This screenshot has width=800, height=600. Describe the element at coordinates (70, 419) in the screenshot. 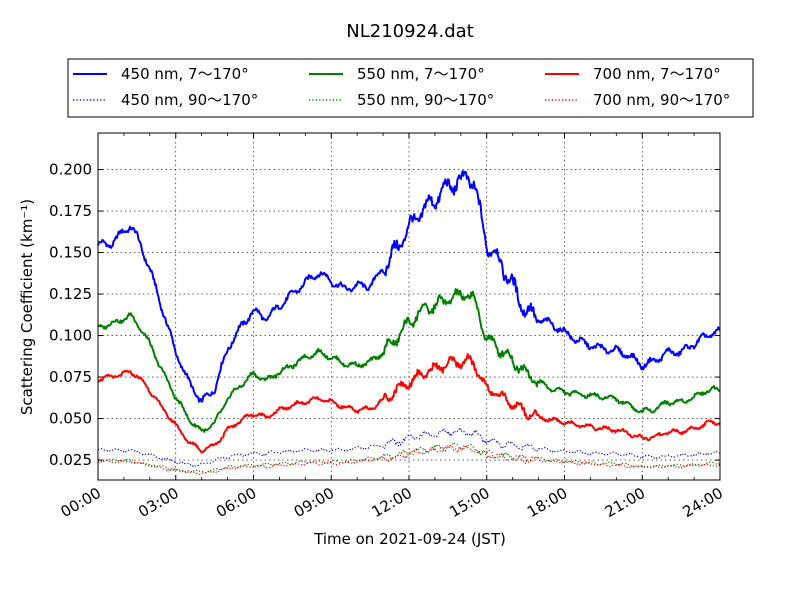

I see `y-tick-label: 0.050` at that location.